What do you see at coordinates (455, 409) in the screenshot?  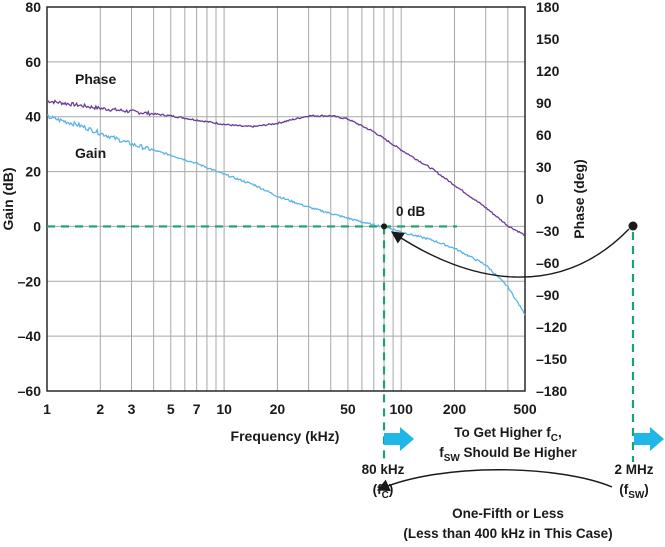 I see `x-tick-label: 200` at bounding box center [455, 409].